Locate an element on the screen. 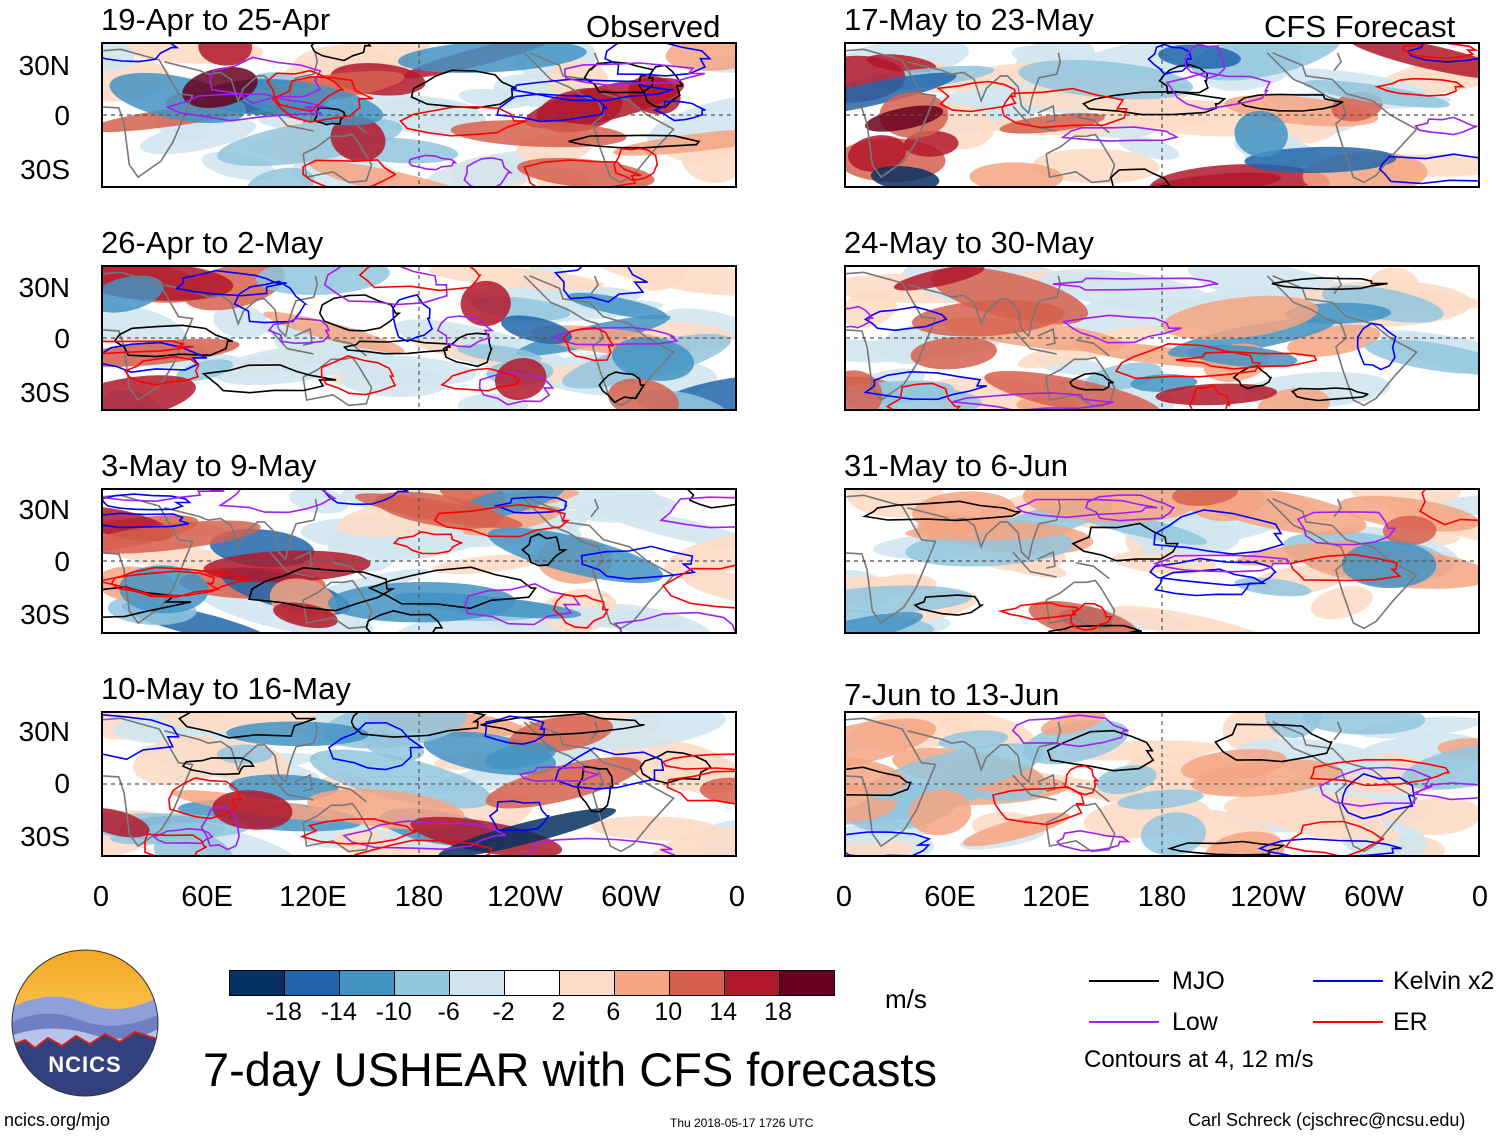 Image resolution: width=1510 pixels, height=1137 pixels. figure-title: 7-day USHEAR with CFS forecasts is located at coordinates (570, 1069).